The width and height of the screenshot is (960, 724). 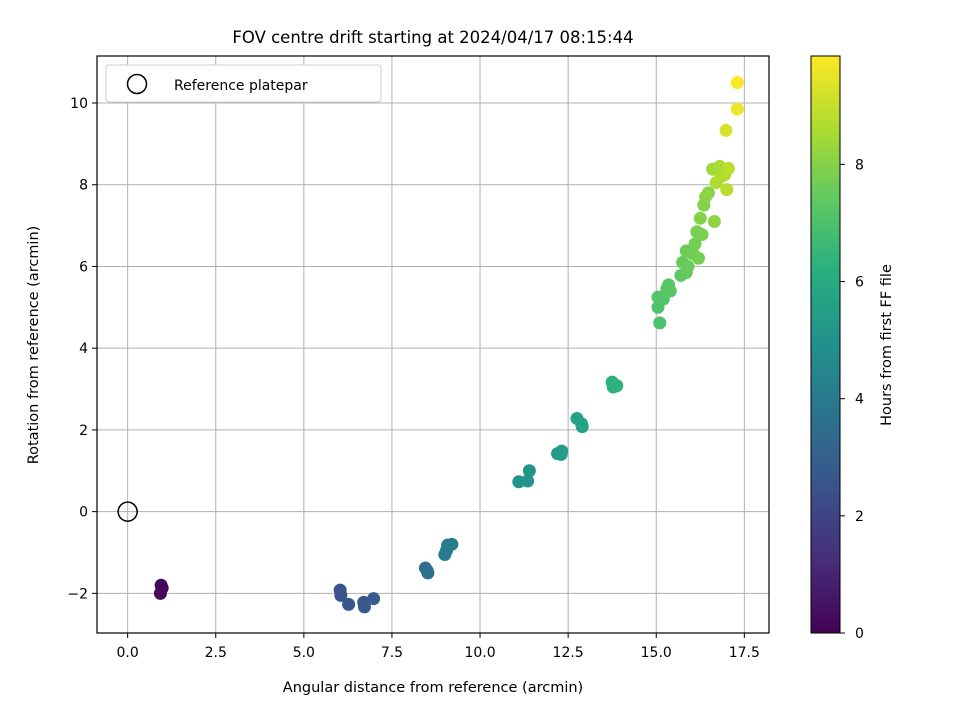 I want to click on y-tick-label: 6, so click(x=83, y=267).